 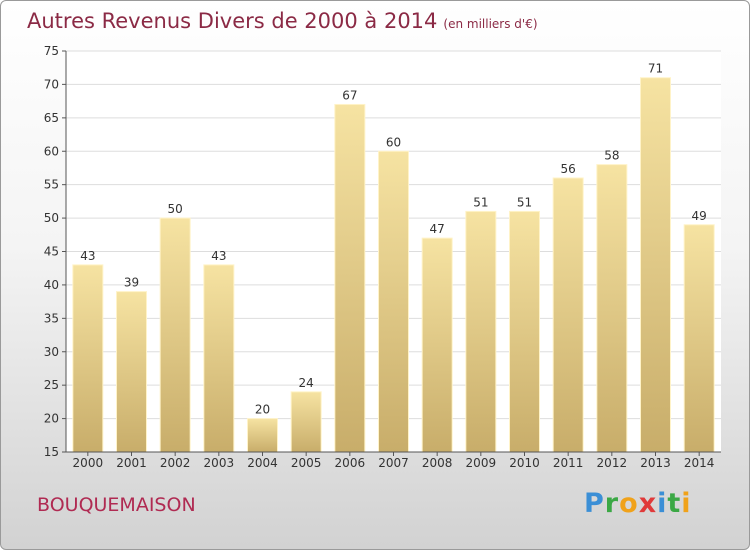 What do you see at coordinates (350, 463) in the screenshot?
I see `x-tick-label: 2006` at bounding box center [350, 463].